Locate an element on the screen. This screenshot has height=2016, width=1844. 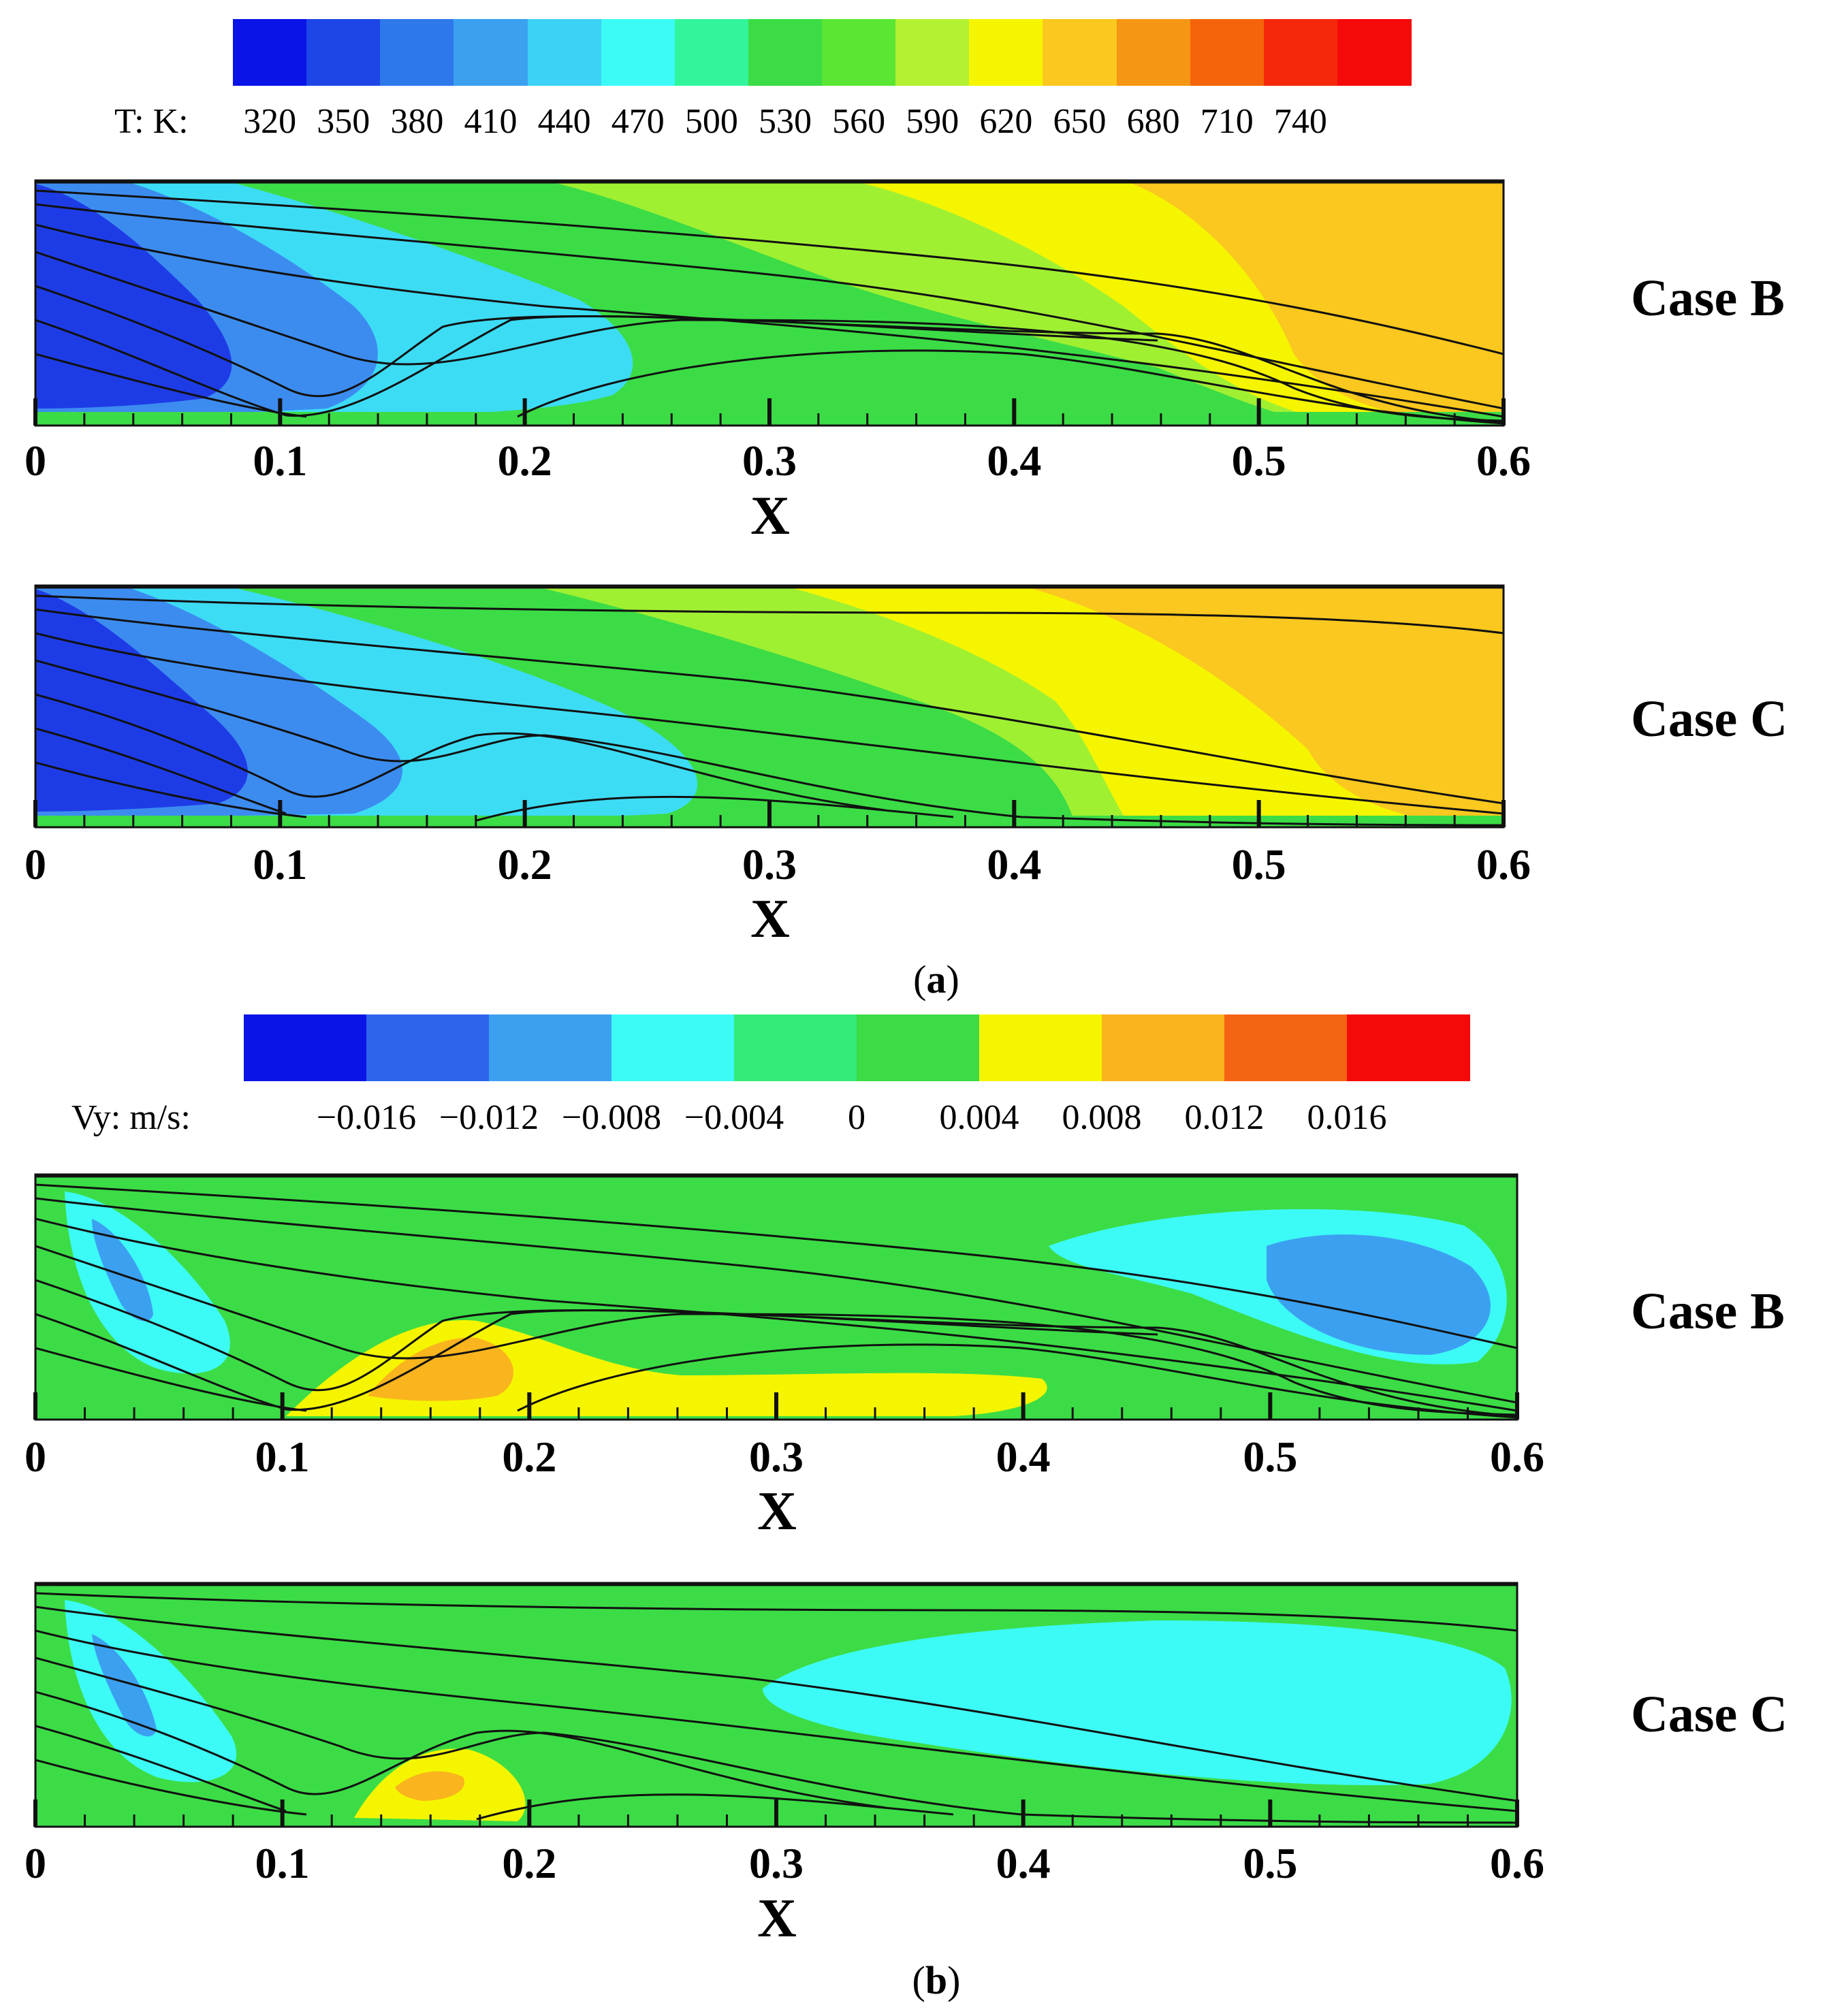
colorbar-tick-label: −0.008 is located at coordinates (611, 1117).